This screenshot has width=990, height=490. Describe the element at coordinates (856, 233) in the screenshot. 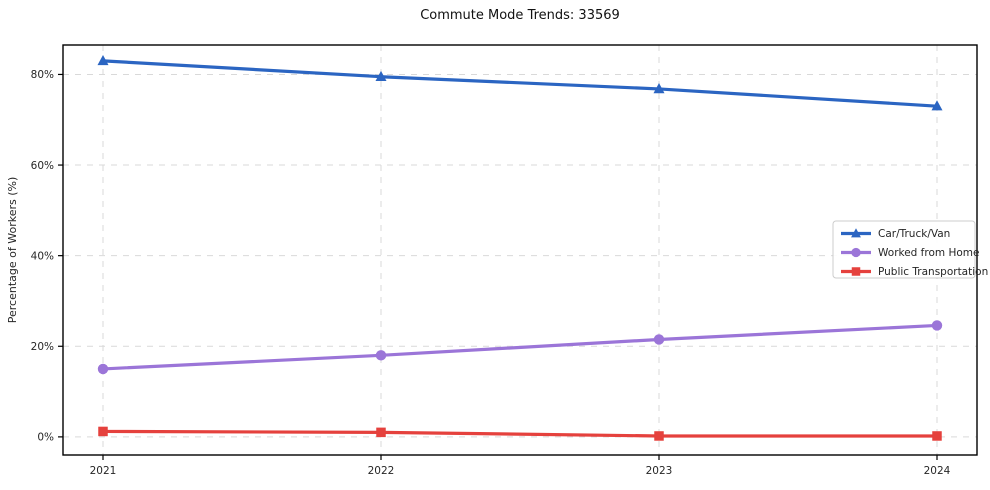

I see `legend-marker-car-truck-van` at that location.